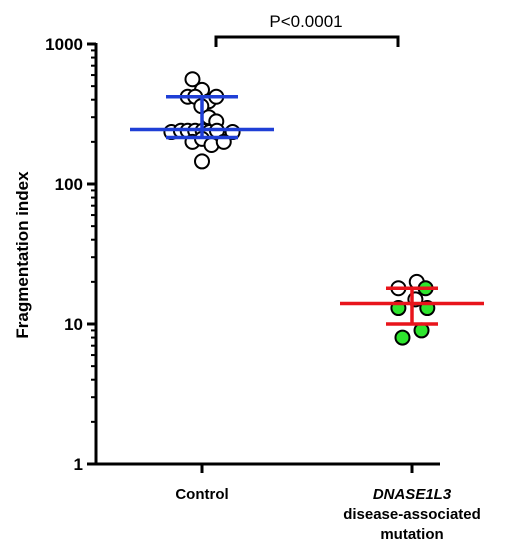  I want to click on y-tick-label: 10, so click(73, 324).